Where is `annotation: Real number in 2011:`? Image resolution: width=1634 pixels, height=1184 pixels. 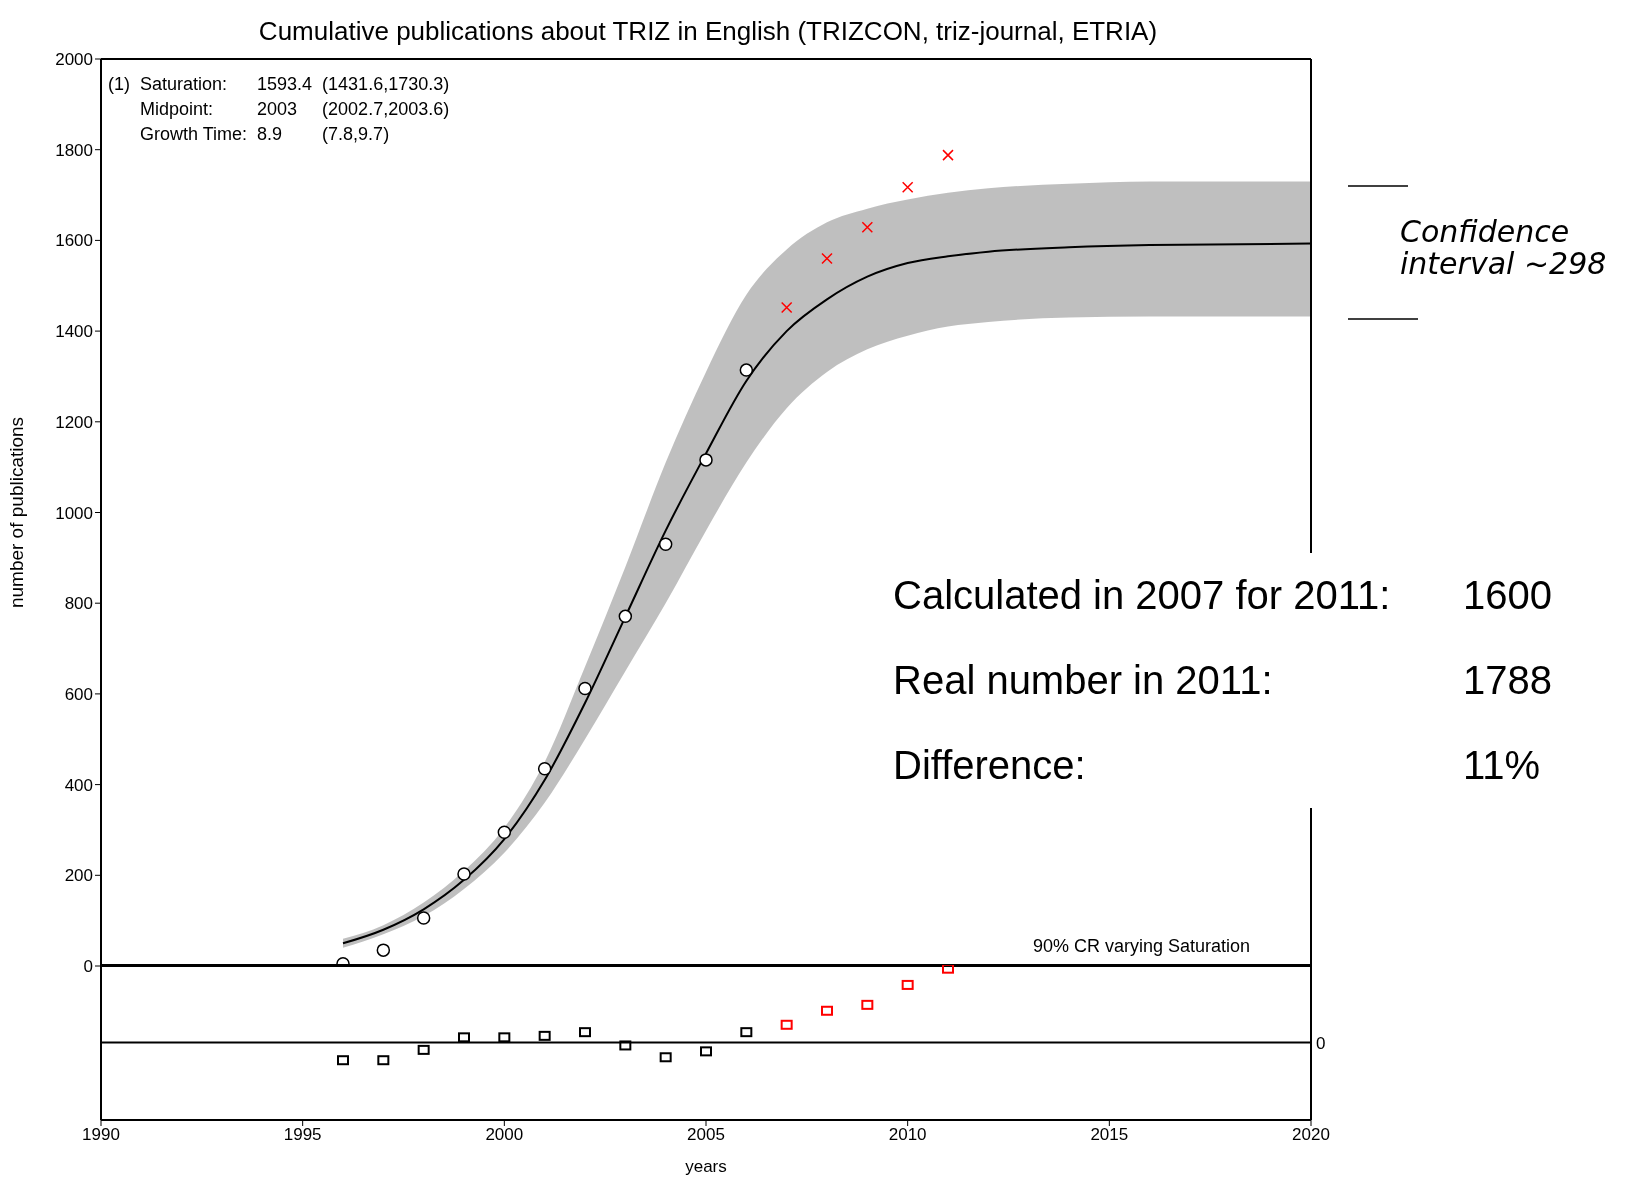 annotation: Real number in 2011: is located at coordinates (1083, 680).